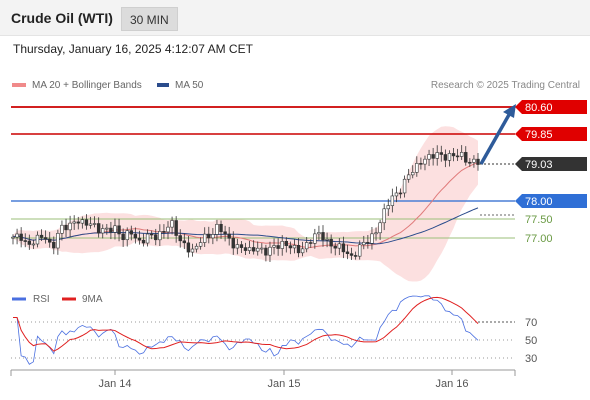  What do you see at coordinates (531, 323) in the screenshot?
I see `rsi-tick-70: 70` at bounding box center [531, 323].